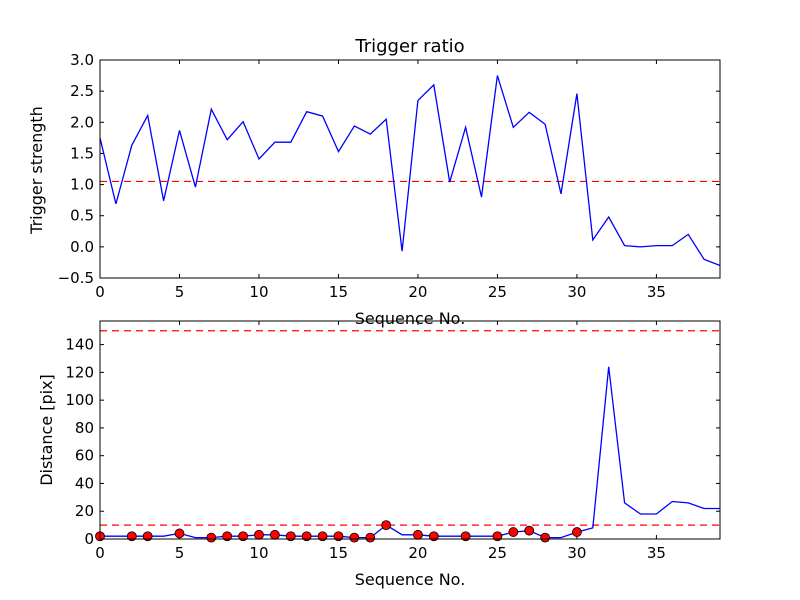  What do you see at coordinates (79, 372) in the screenshot?
I see `distance-ytick-label: 120` at bounding box center [79, 372].